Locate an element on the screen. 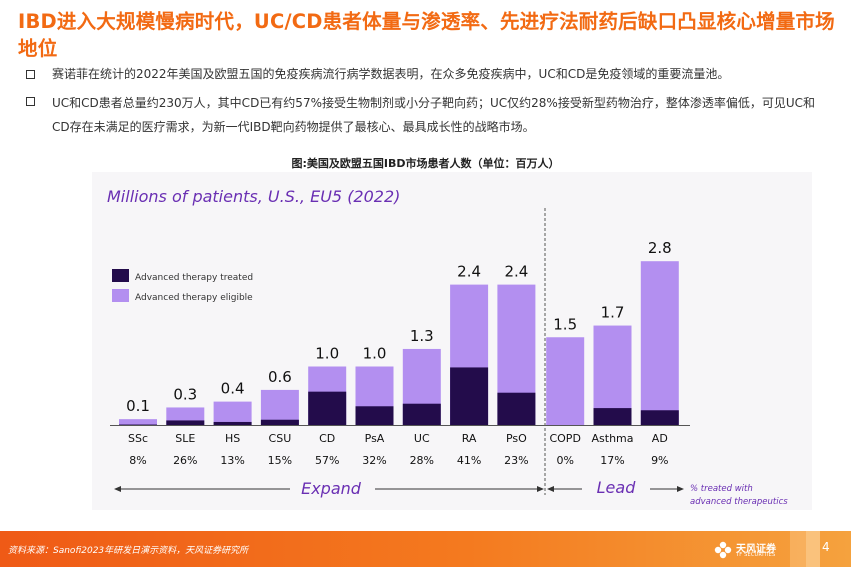  bar-total-label: 1.7 is located at coordinates (613, 313).